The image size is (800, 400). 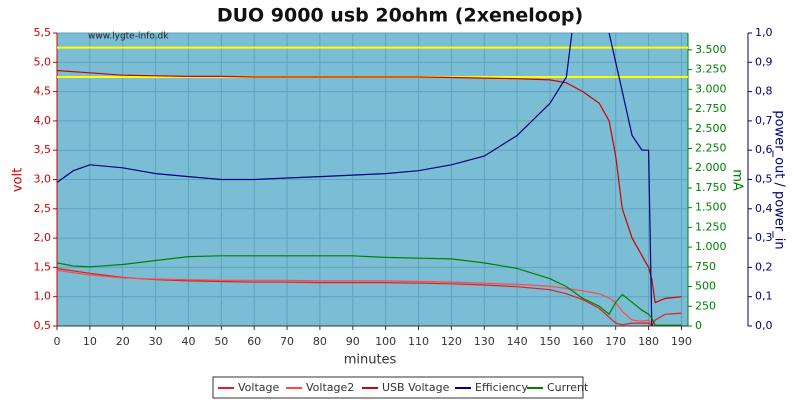 I want to click on y3-axis-title: power_out / power_in, so click(x=779, y=179).